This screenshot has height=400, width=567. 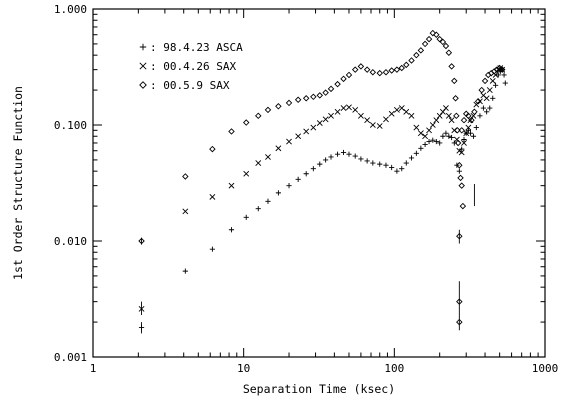 I want to click on legend-label: : 00.5.9 SAX, so click(x=190, y=85).